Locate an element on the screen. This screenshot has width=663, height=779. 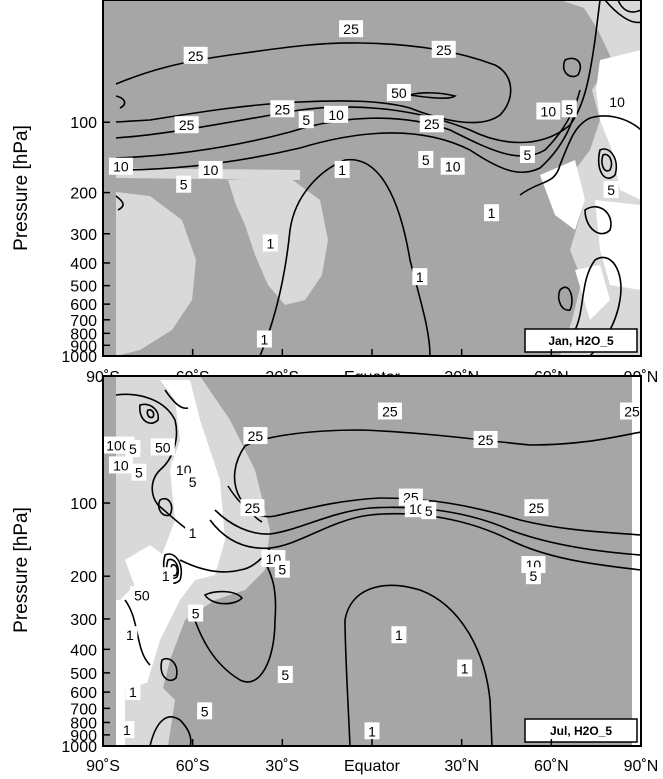
y-tick-label: 500 is located at coordinates (83, 674).